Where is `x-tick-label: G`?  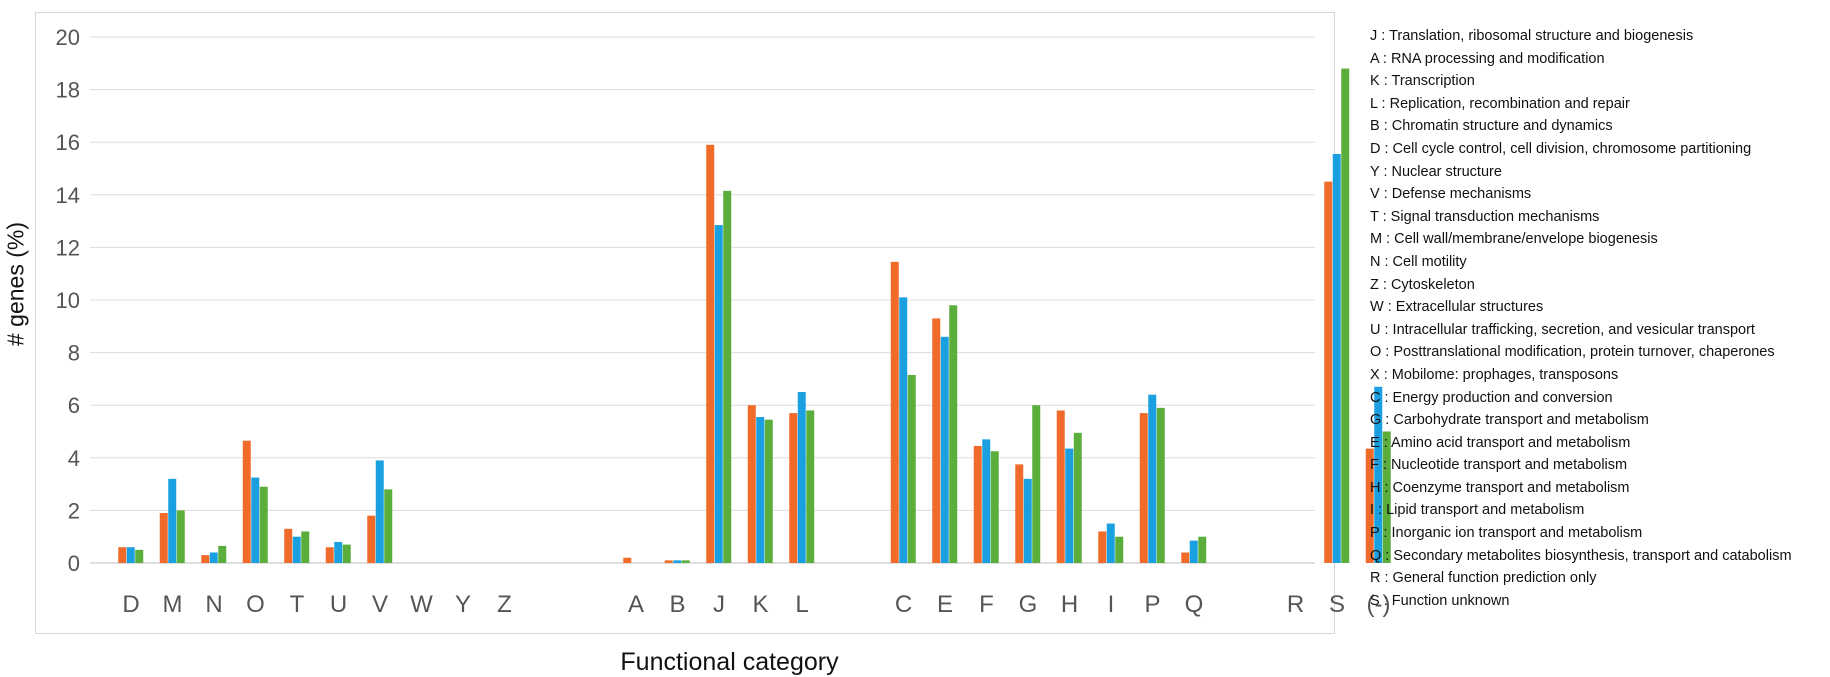
x-tick-label: G is located at coordinates (1028, 604).